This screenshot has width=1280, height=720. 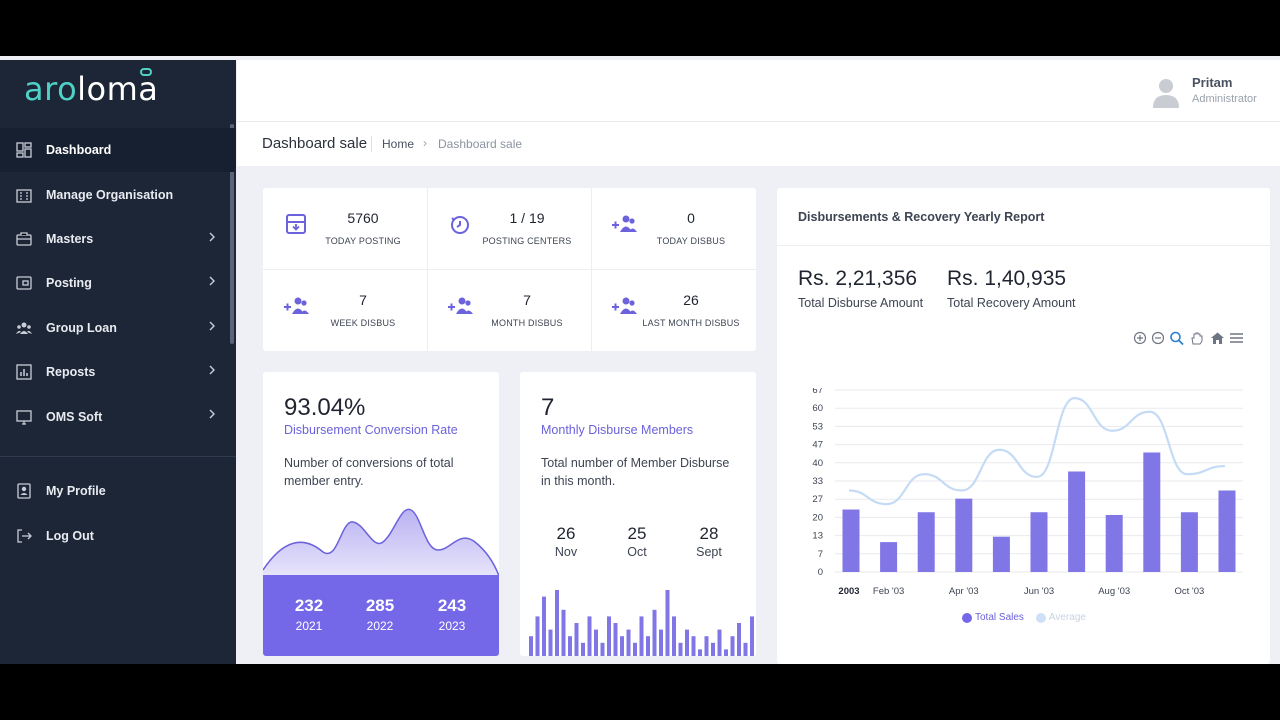 What do you see at coordinates (345, 228) in the screenshot?
I see `stat-today-posting: 5760 TODAY POSTING` at bounding box center [345, 228].